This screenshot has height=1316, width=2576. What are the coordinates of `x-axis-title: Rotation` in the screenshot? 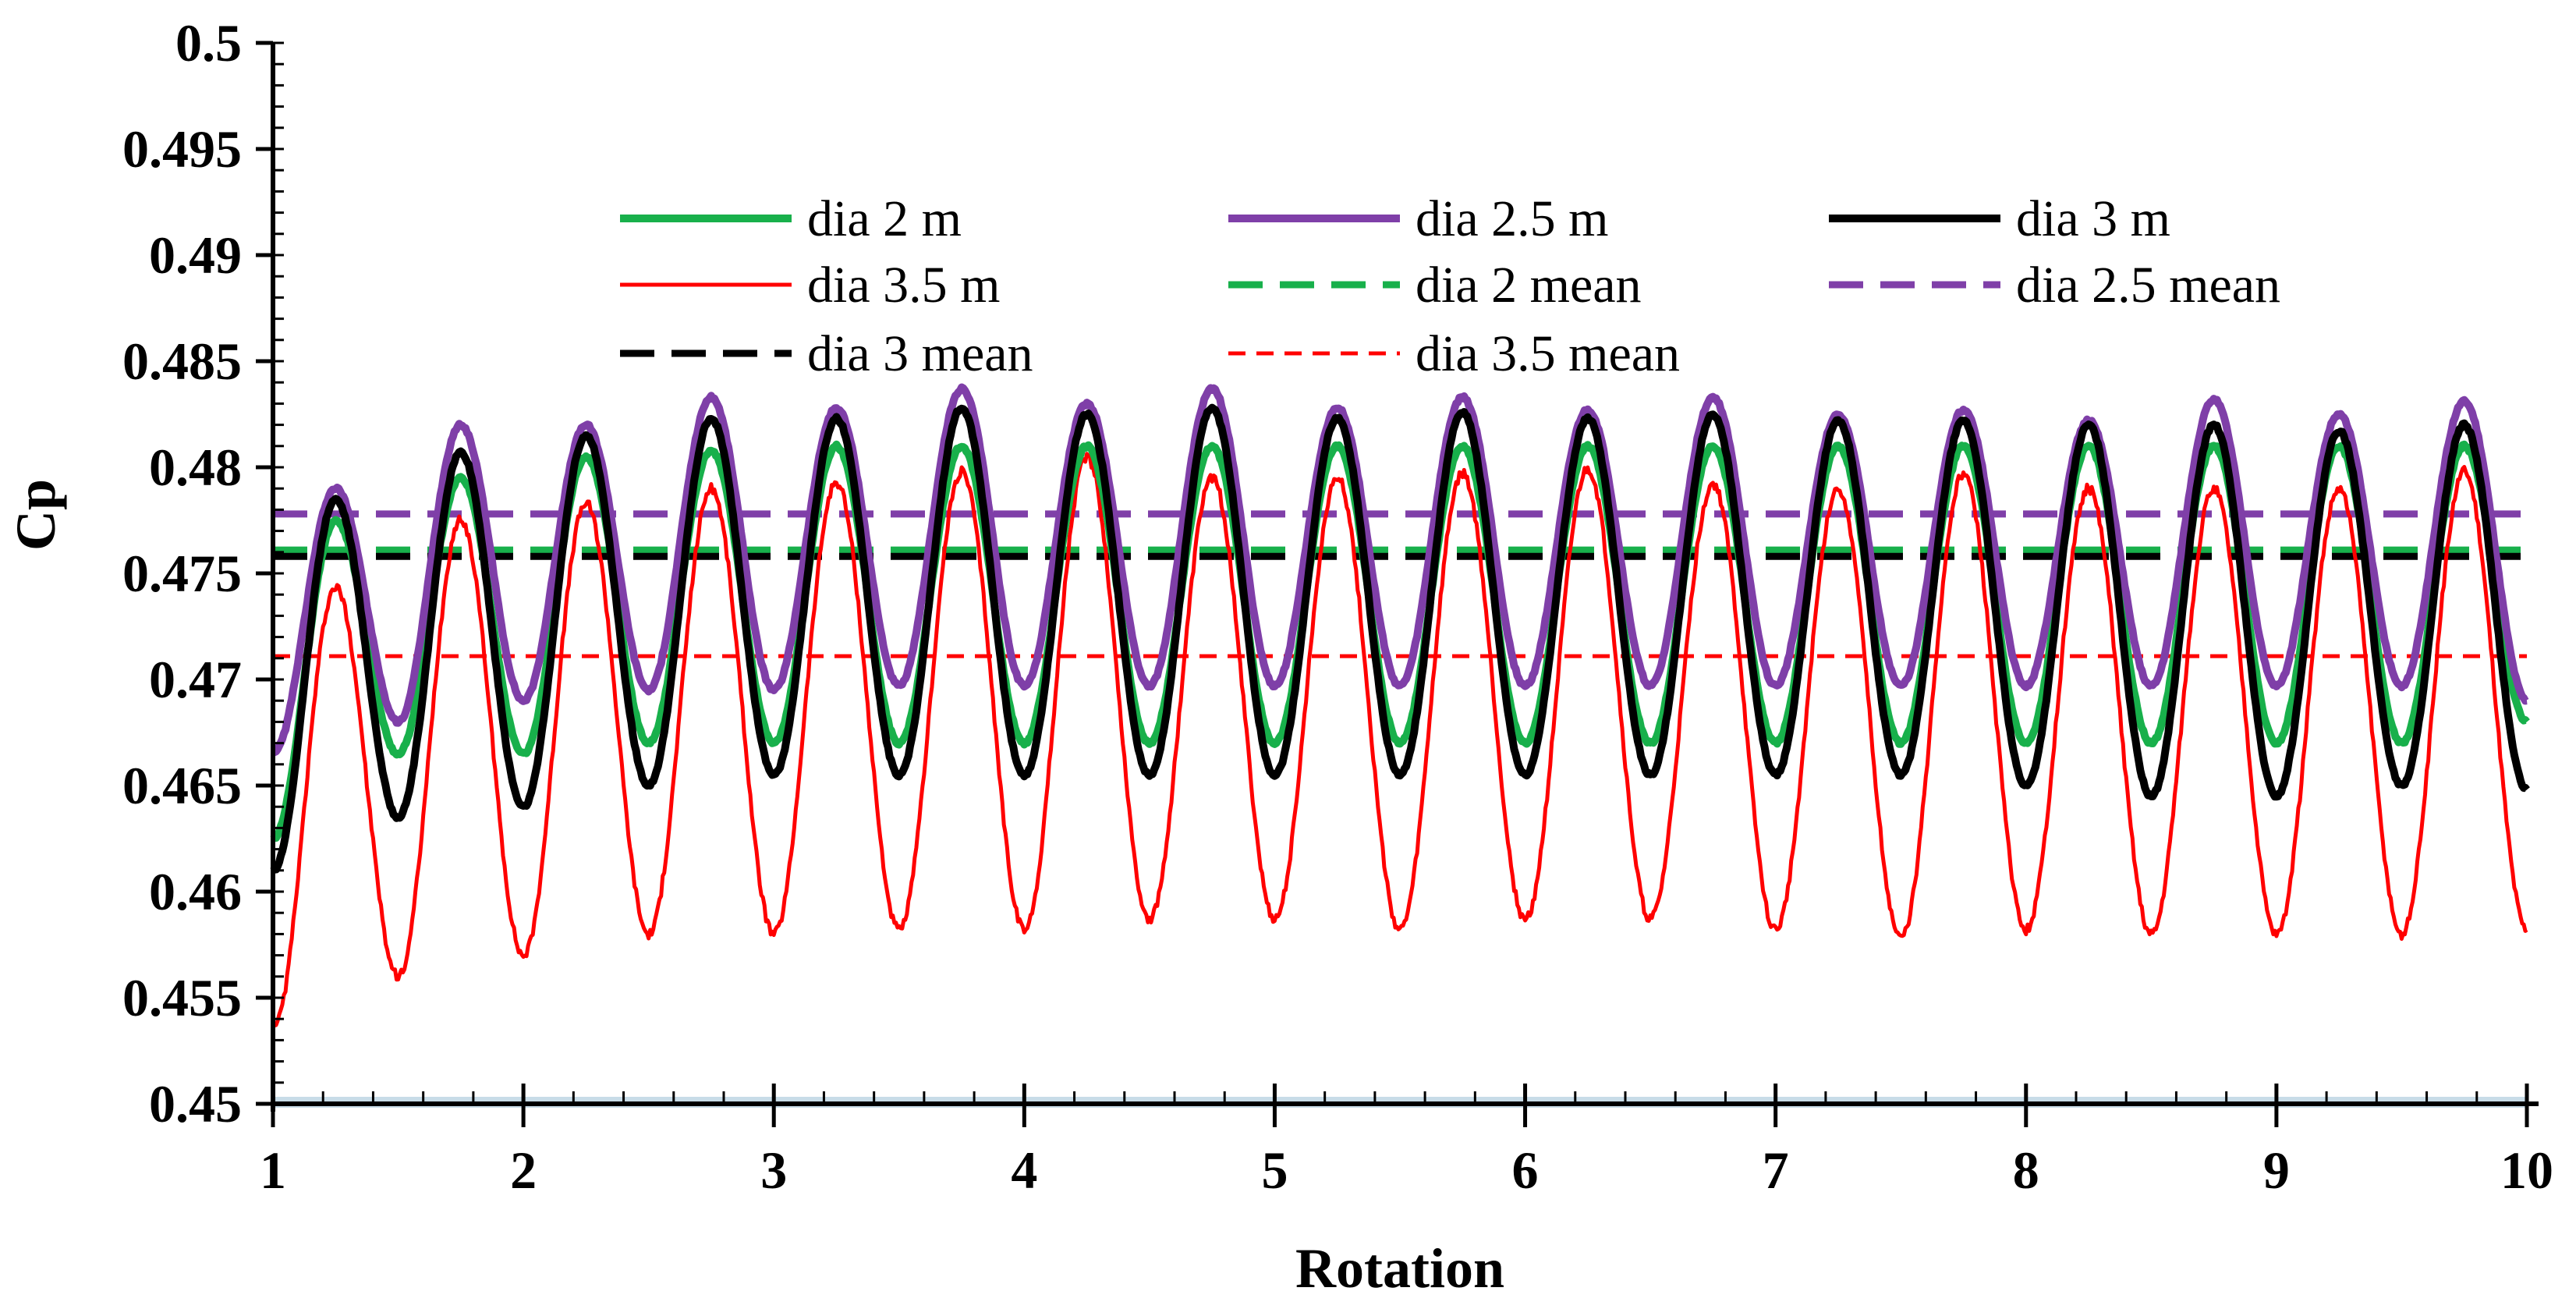 It's located at (1400, 1268).